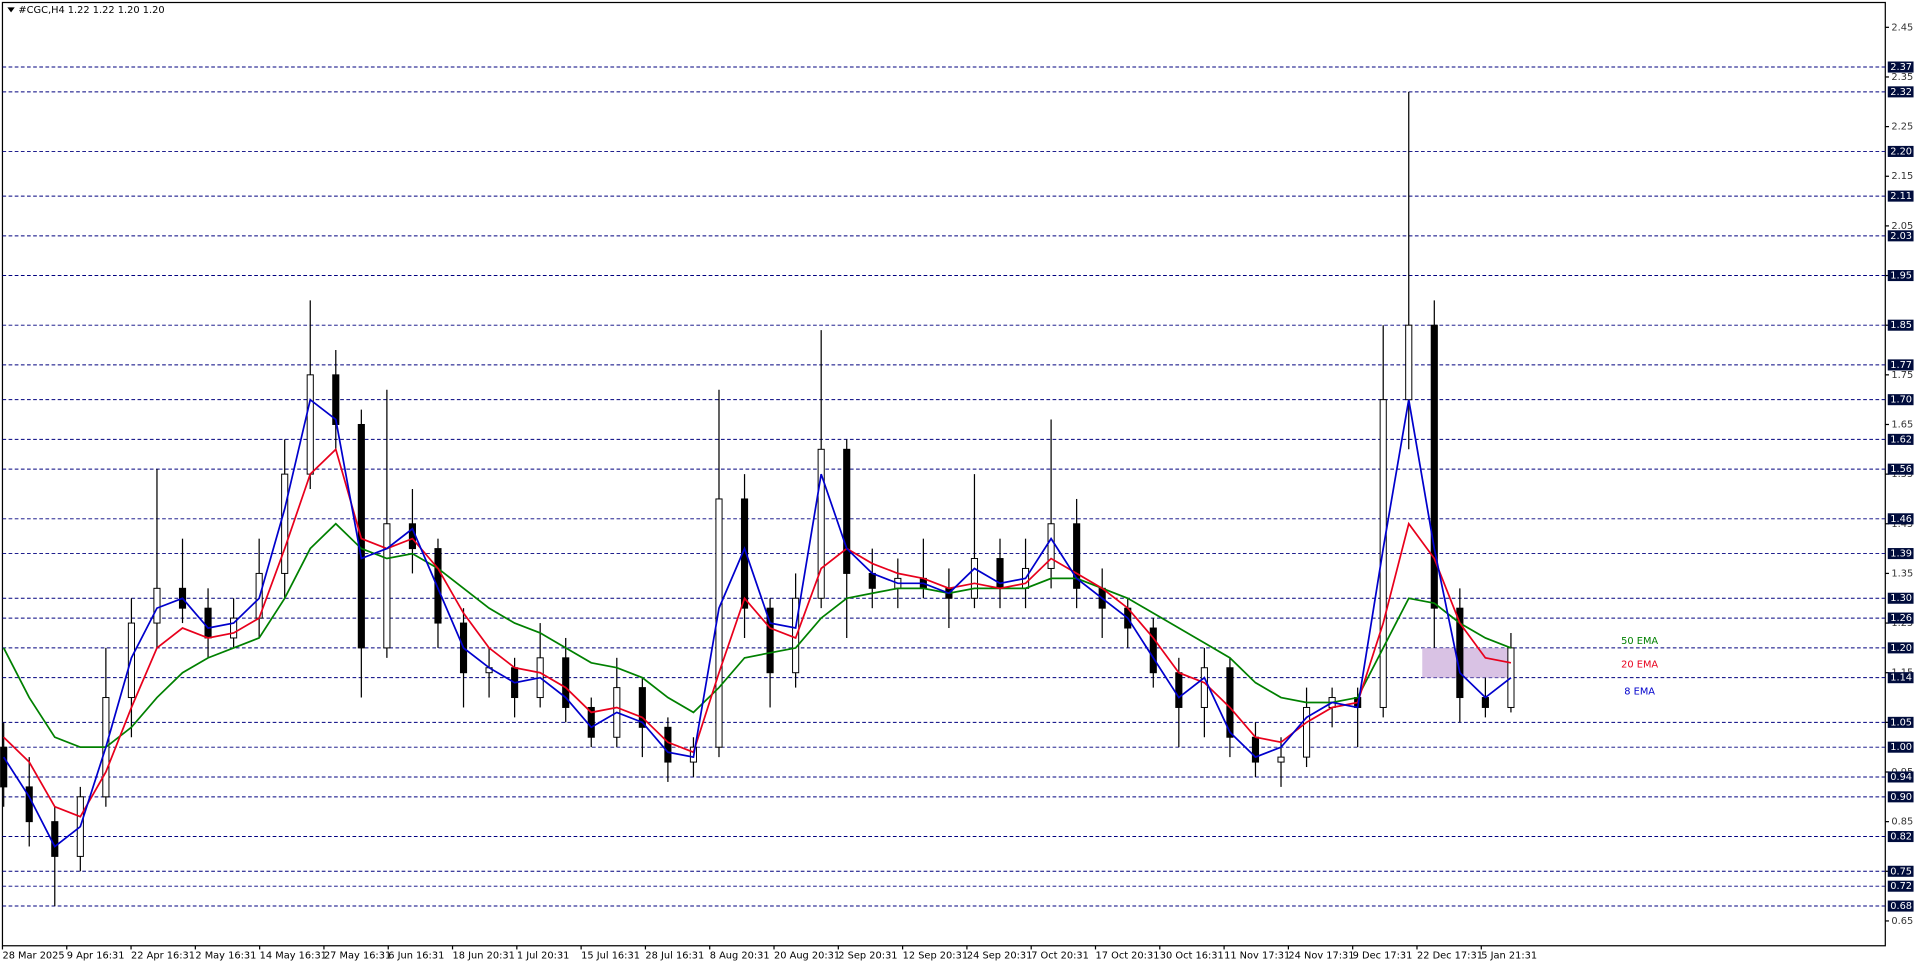 This screenshot has width=1916, height=963. Describe the element at coordinates (1901, 276) in the screenshot. I see `level-label: 1.95` at that location.